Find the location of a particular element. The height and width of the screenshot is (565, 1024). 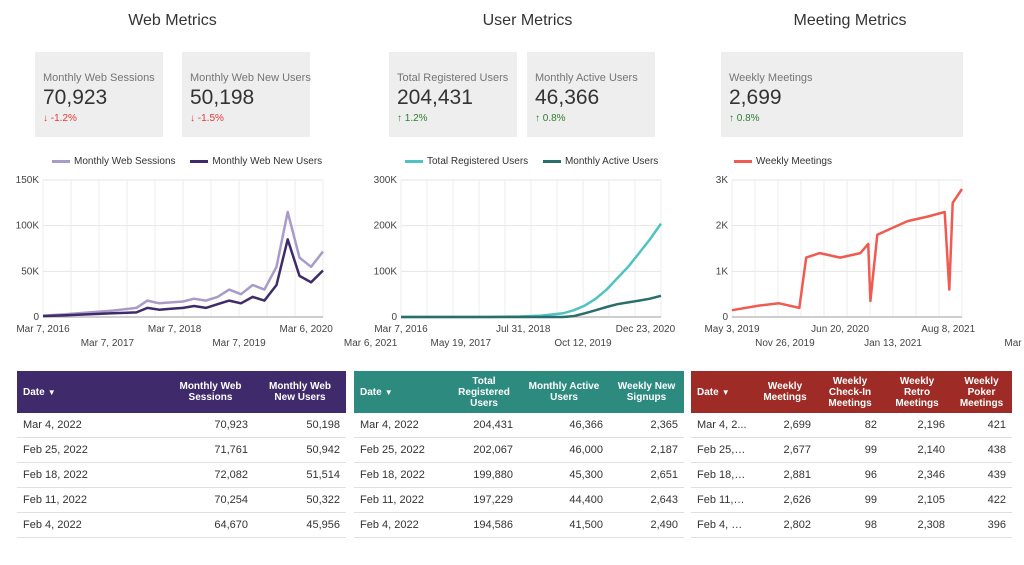

arrow-down-icon: ↓ is located at coordinates (45, 118).